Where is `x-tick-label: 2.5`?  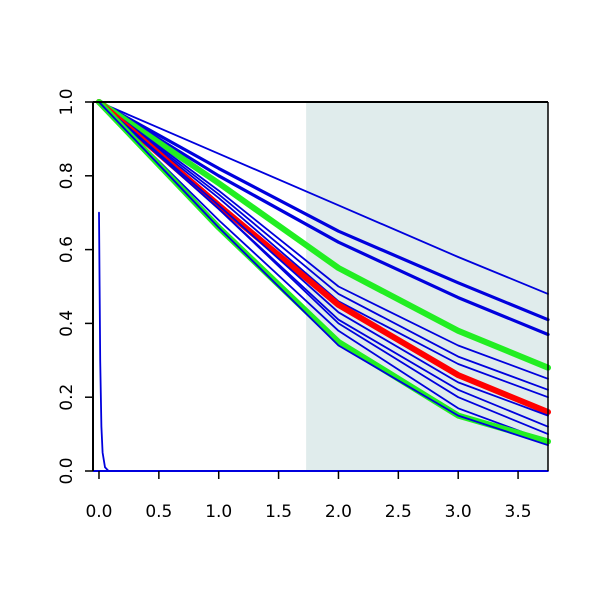 x-tick-label: 2.5 is located at coordinates (398, 512).